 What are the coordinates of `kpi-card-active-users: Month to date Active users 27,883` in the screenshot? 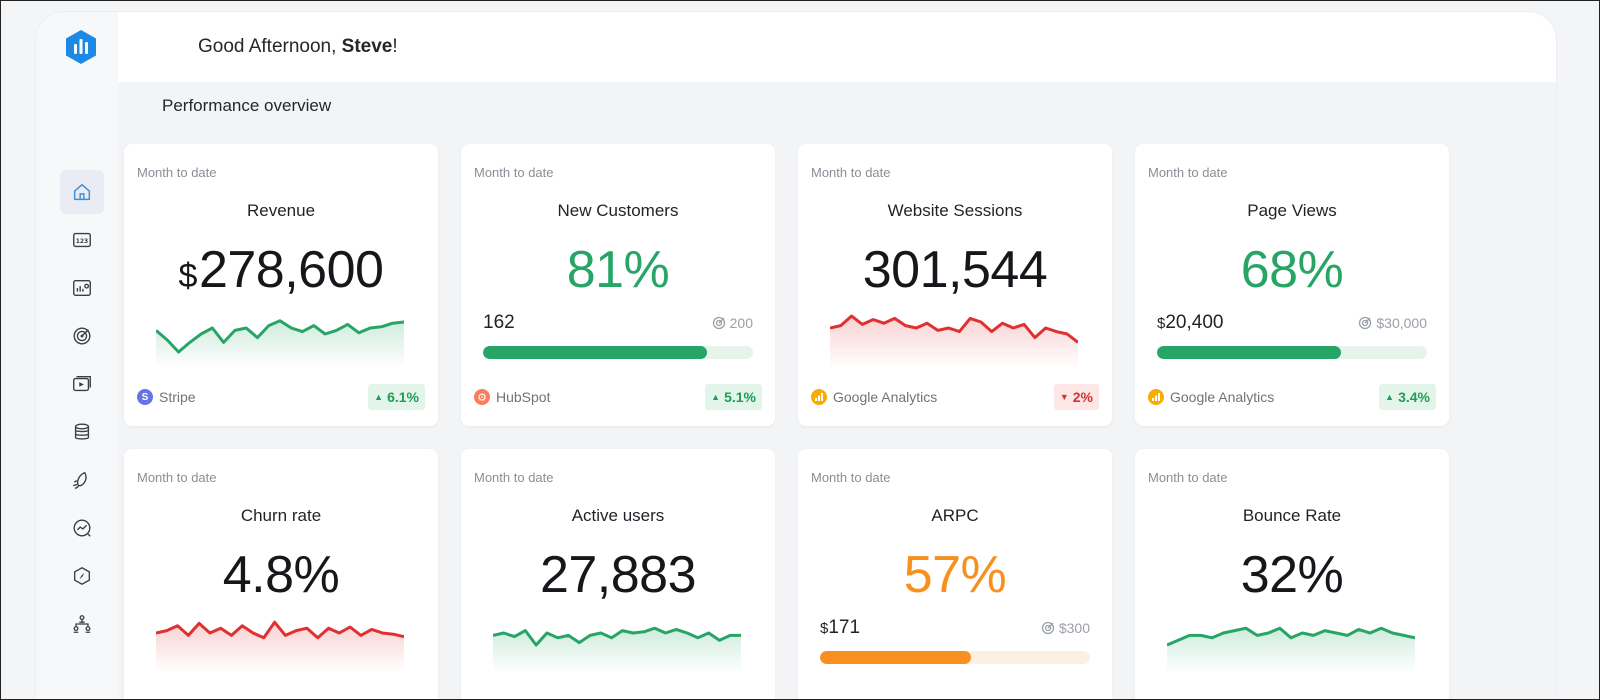 It's located at (618, 574).